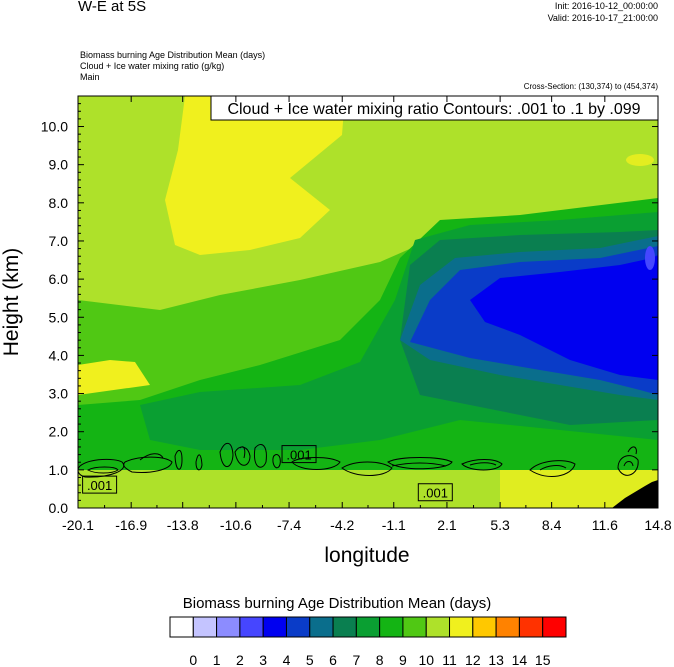 The height and width of the screenshot is (667, 674). Describe the element at coordinates (183, 525) in the screenshot. I see `x-tick-label: -13.8` at that location.